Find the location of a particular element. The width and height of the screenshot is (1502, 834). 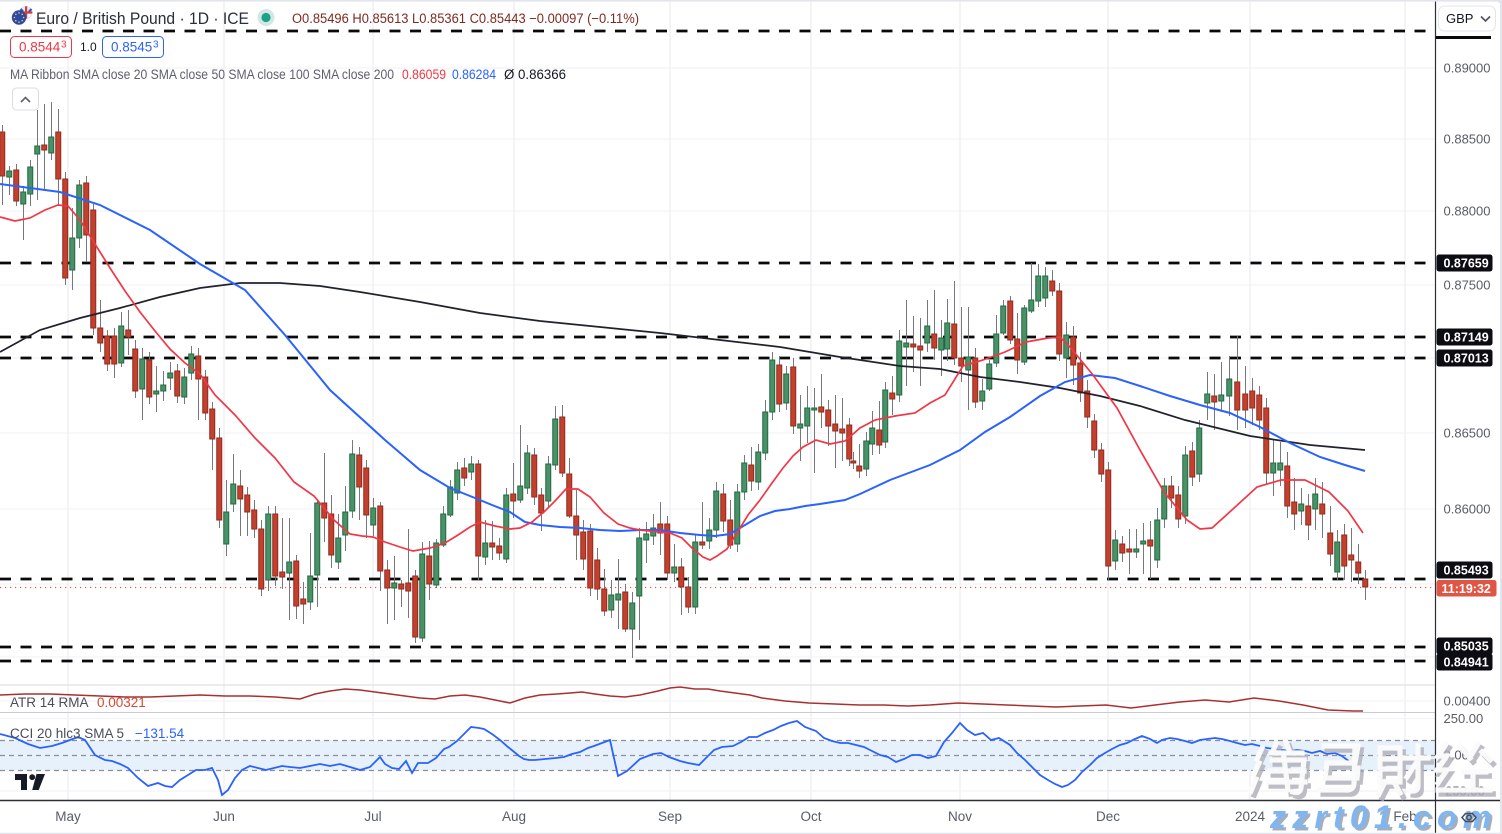

svg-text: Nov is located at coordinates (960, 816).